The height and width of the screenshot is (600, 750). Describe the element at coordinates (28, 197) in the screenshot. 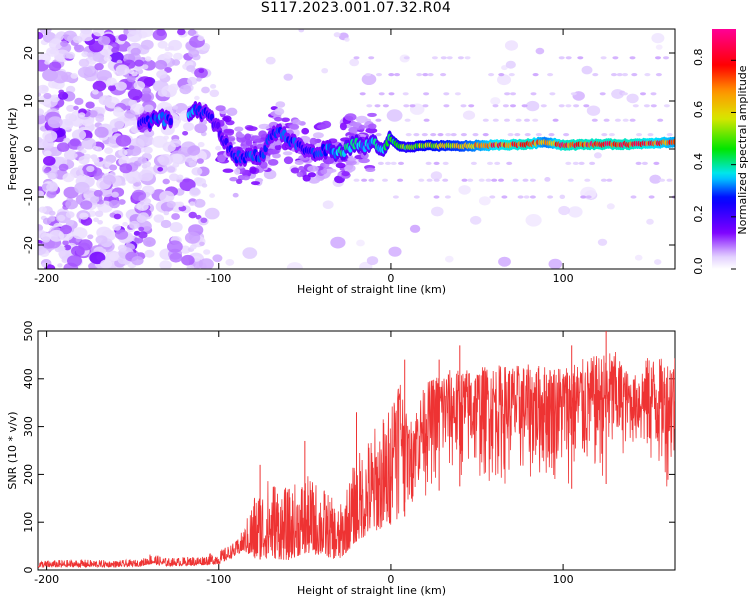

I see `top-axis-ytick-label: -10` at that location.